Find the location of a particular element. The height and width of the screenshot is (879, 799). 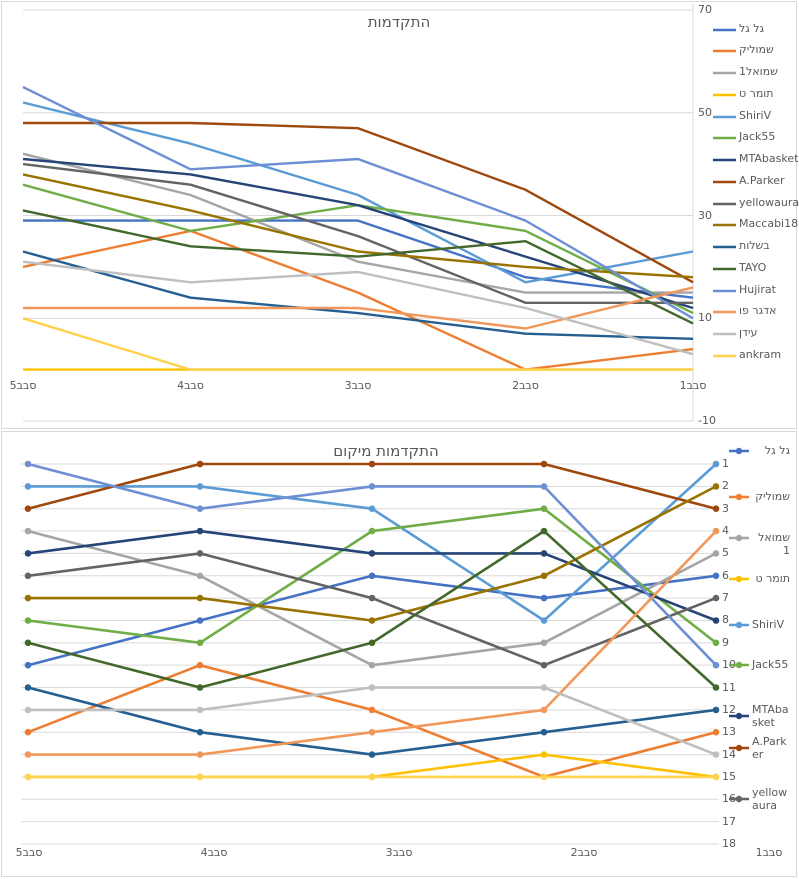

y-axis-tick-label: 14 is located at coordinates (729, 754).